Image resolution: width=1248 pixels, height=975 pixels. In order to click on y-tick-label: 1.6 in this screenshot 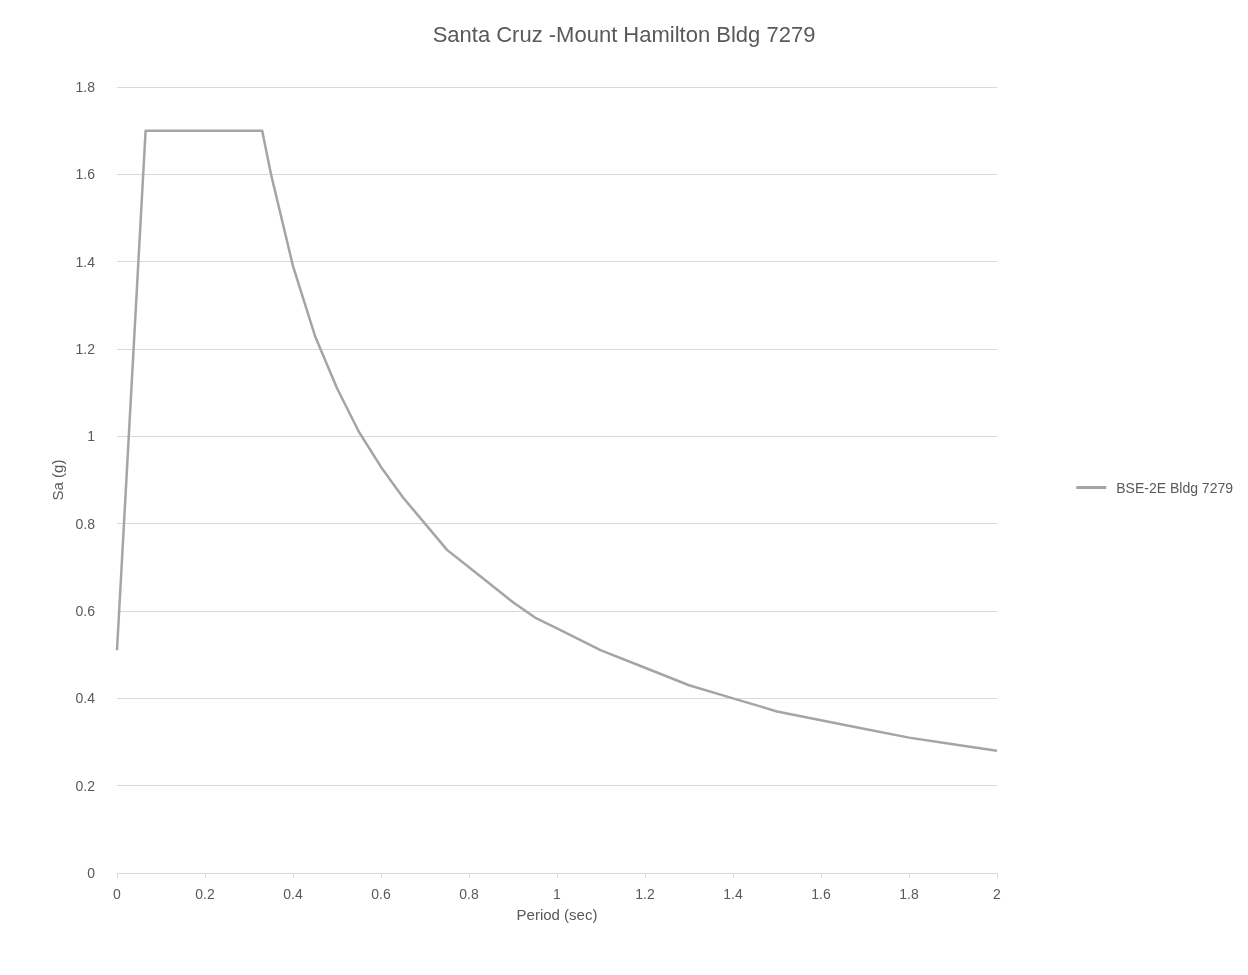, I will do `click(85, 174)`.